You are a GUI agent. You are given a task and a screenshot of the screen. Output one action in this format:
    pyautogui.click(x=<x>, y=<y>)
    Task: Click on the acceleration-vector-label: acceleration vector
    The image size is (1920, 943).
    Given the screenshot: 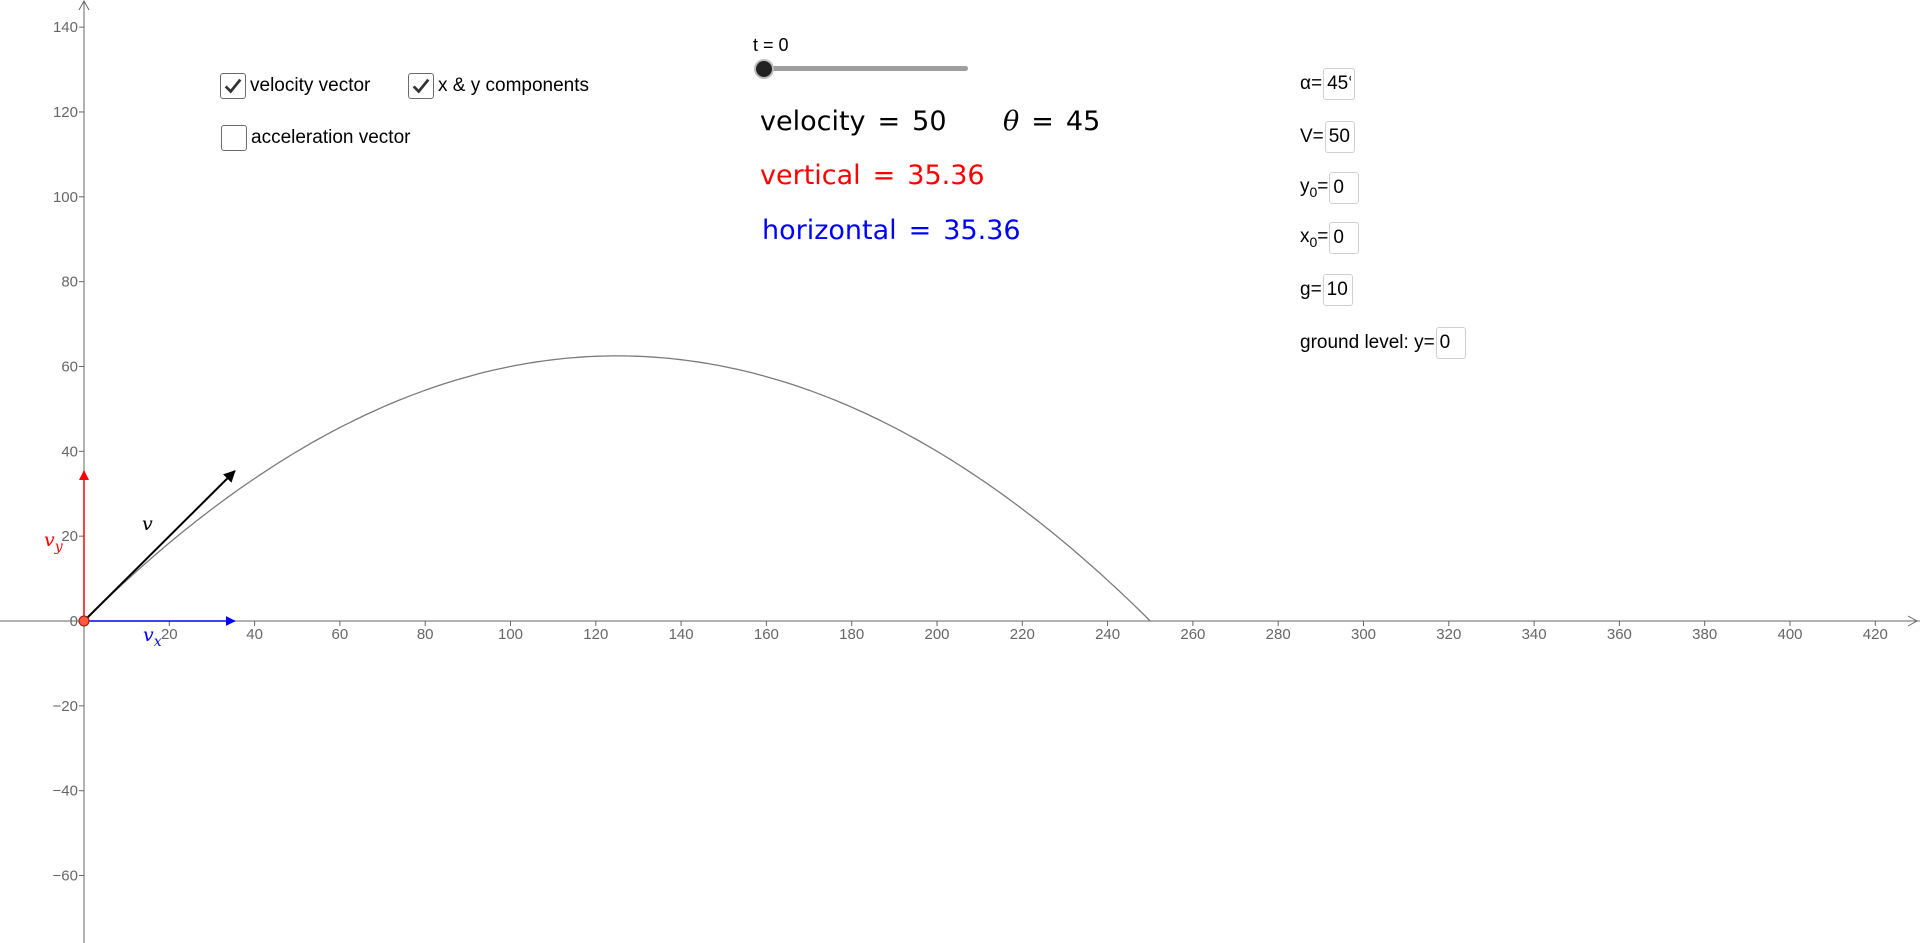 What is the action you would take?
    pyautogui.click(x=331, y=137)
    